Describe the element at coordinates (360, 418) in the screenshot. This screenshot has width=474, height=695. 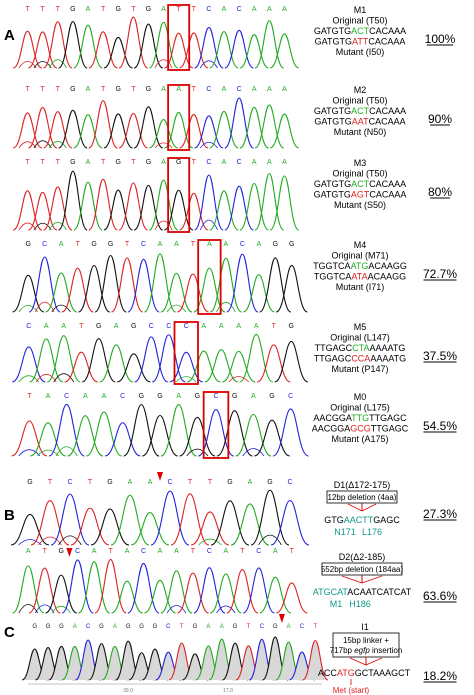
I see `wt-sequence: AACGGATTGTTGAGC` at that location.